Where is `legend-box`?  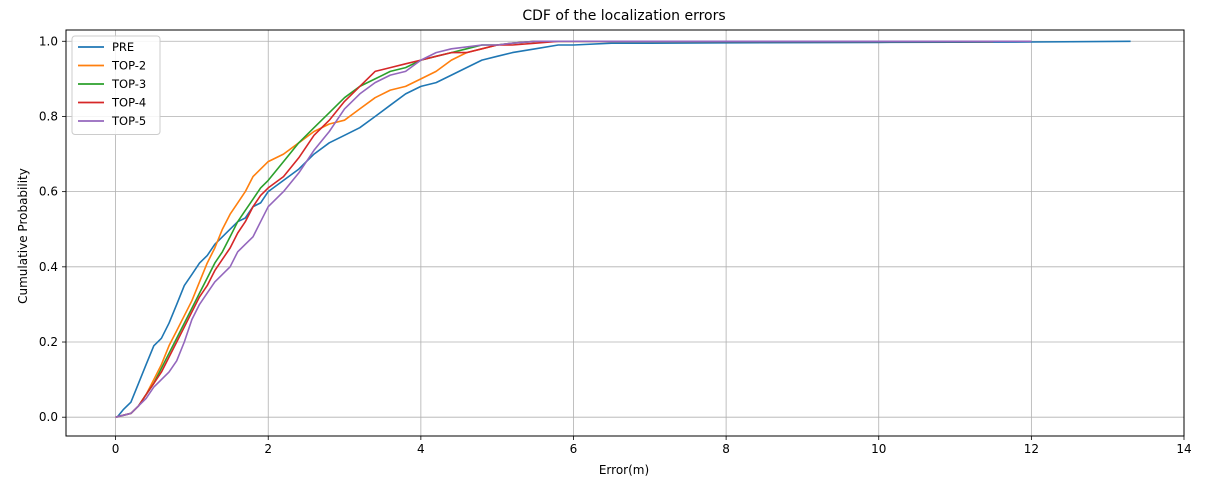 legend-box is located at coordinates (116, 85).